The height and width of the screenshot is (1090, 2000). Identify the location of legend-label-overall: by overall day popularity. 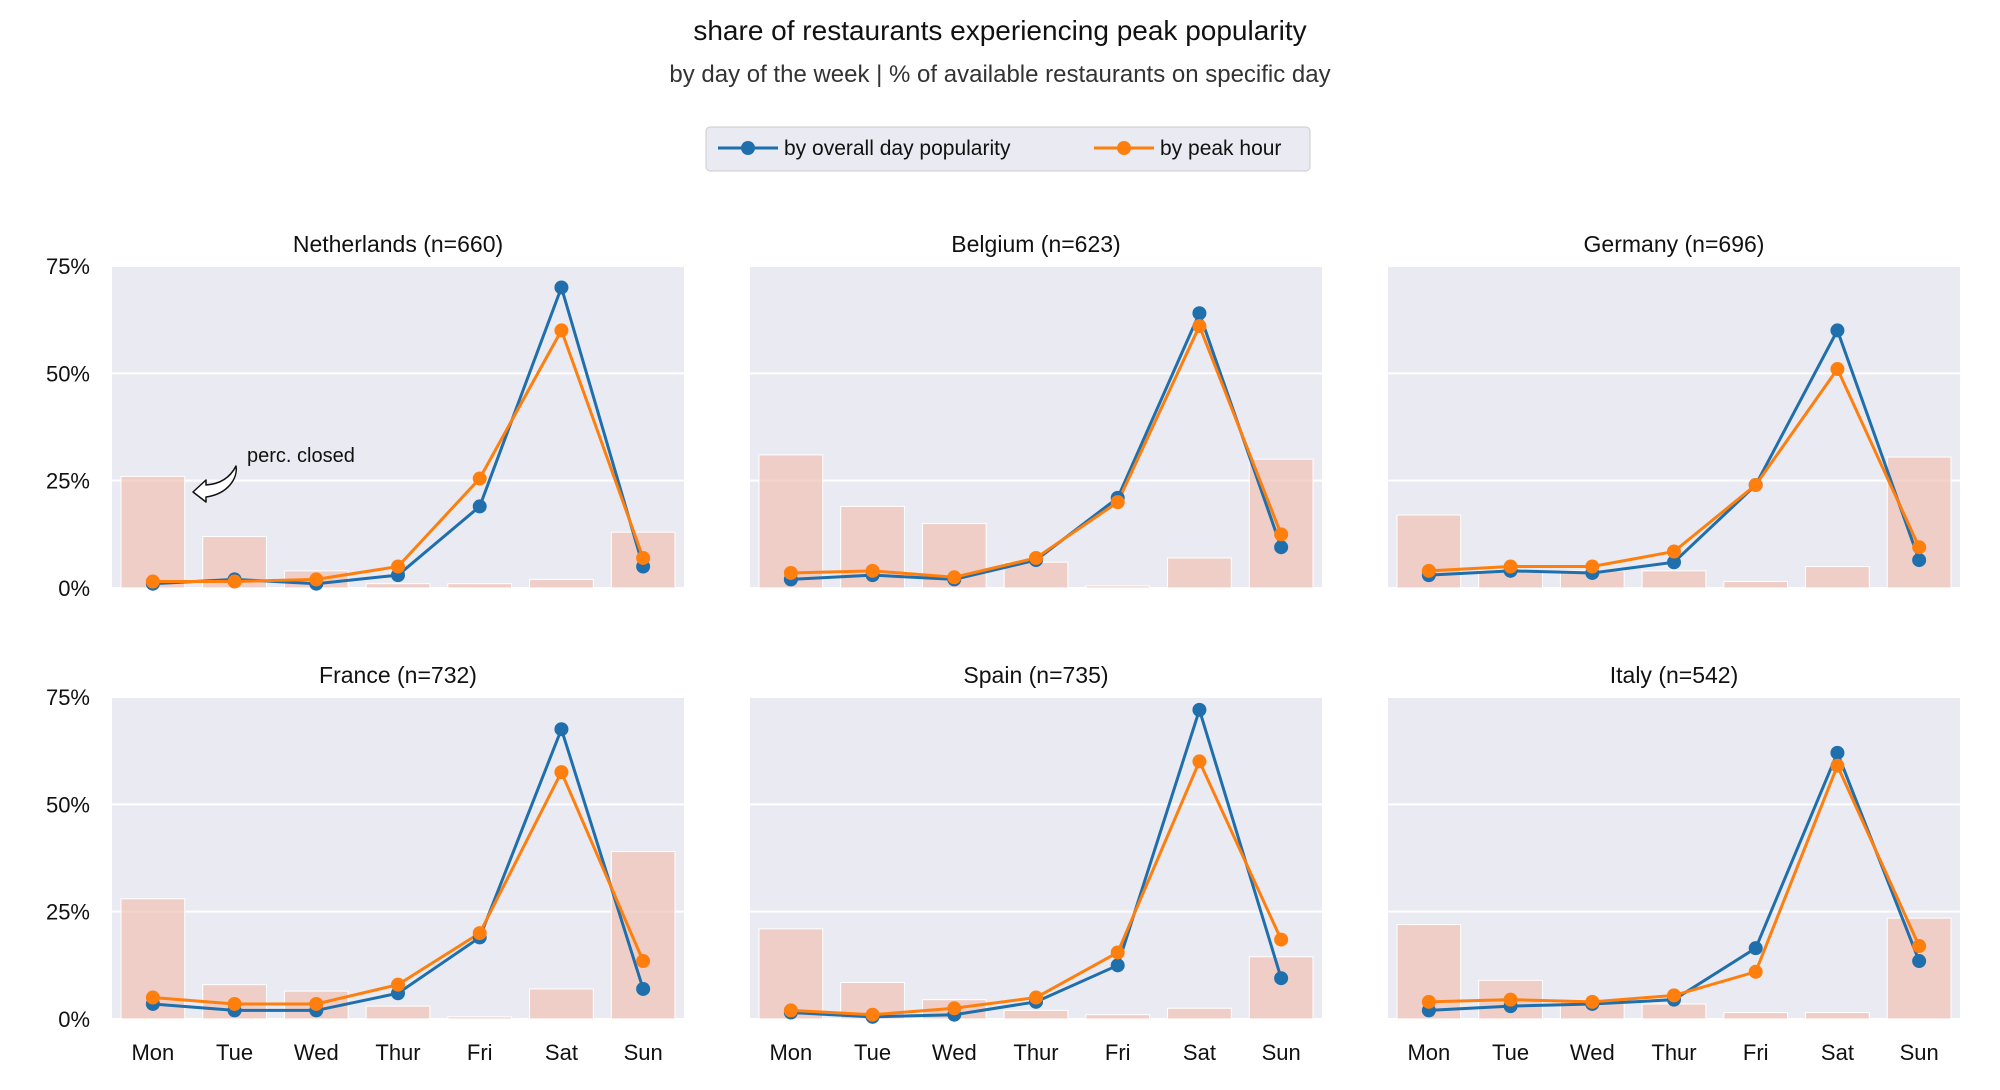
(897, 148).